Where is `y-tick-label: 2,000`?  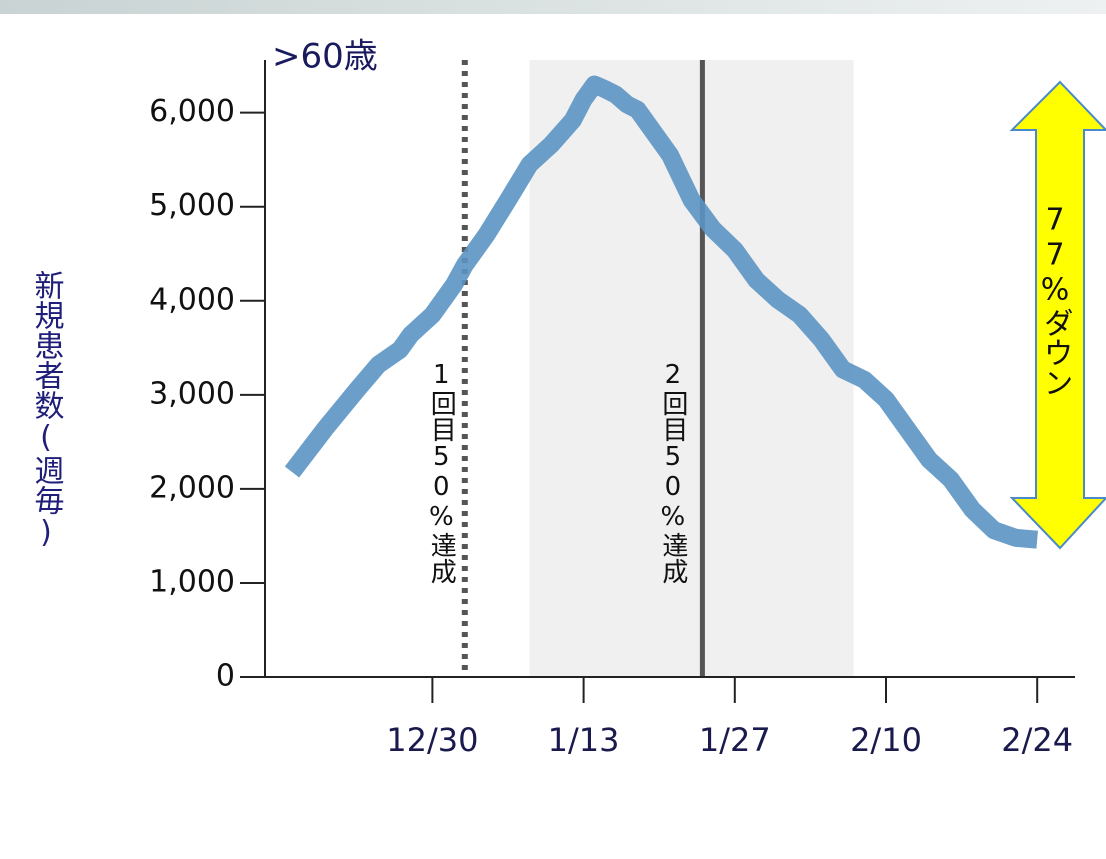 y-tick-label: 2,000 is located at coordinates (192, 487).